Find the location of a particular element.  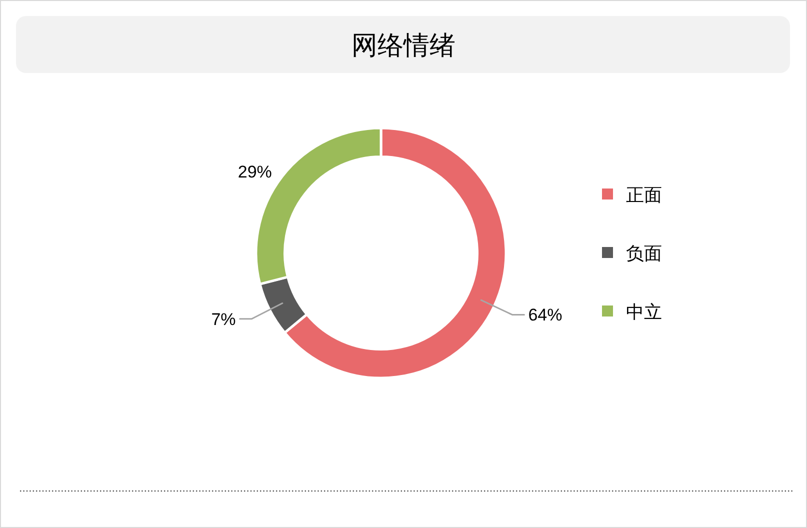

legend-label: 负面 is located at coordinates (644, 254).